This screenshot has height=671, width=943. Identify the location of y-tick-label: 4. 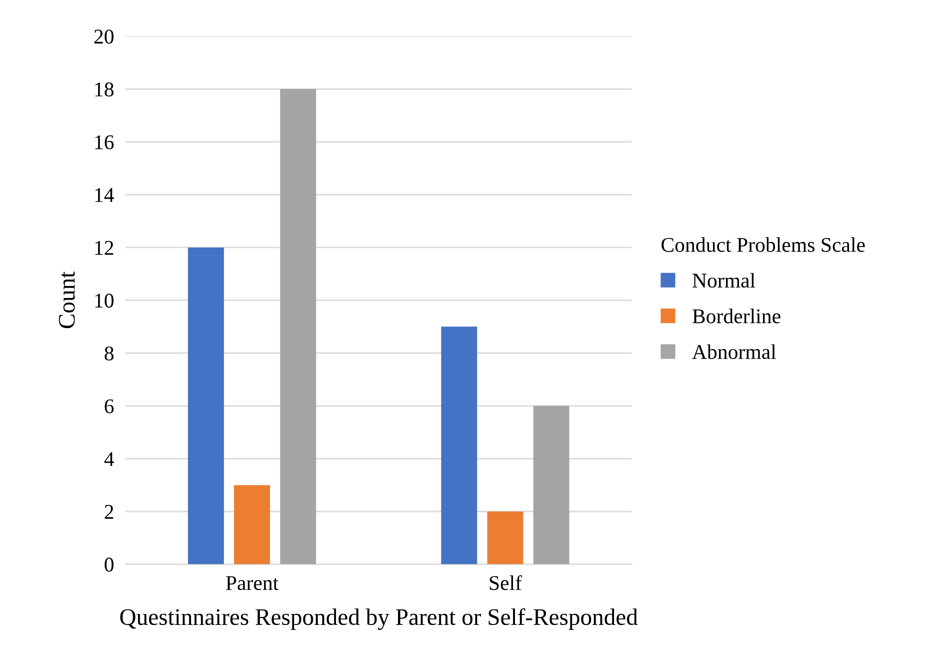
(109, 459).